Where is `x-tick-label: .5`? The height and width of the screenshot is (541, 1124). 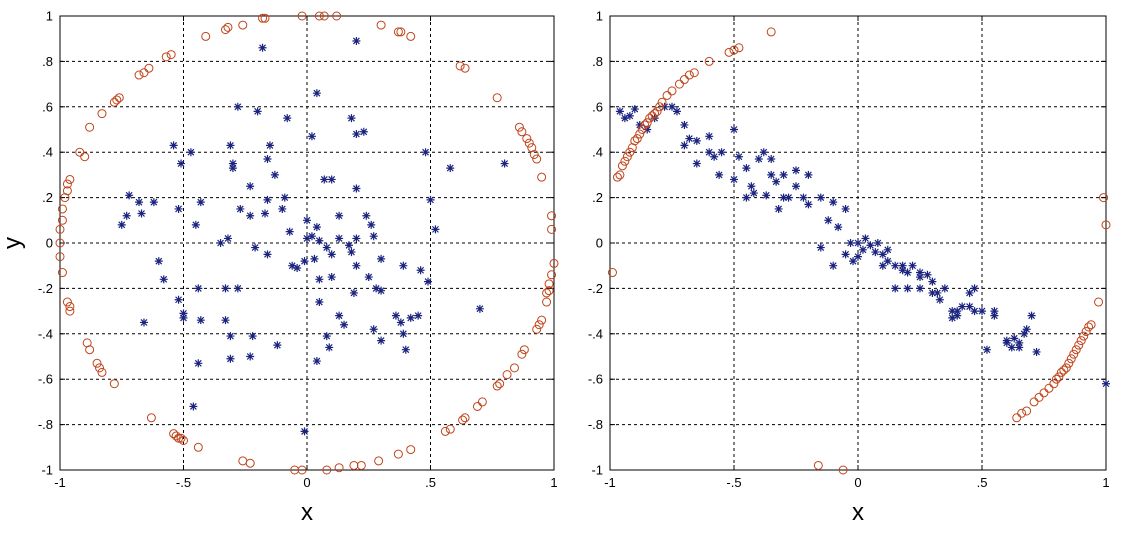 x-tick-label: .5 is located at coordinates (430, 482).